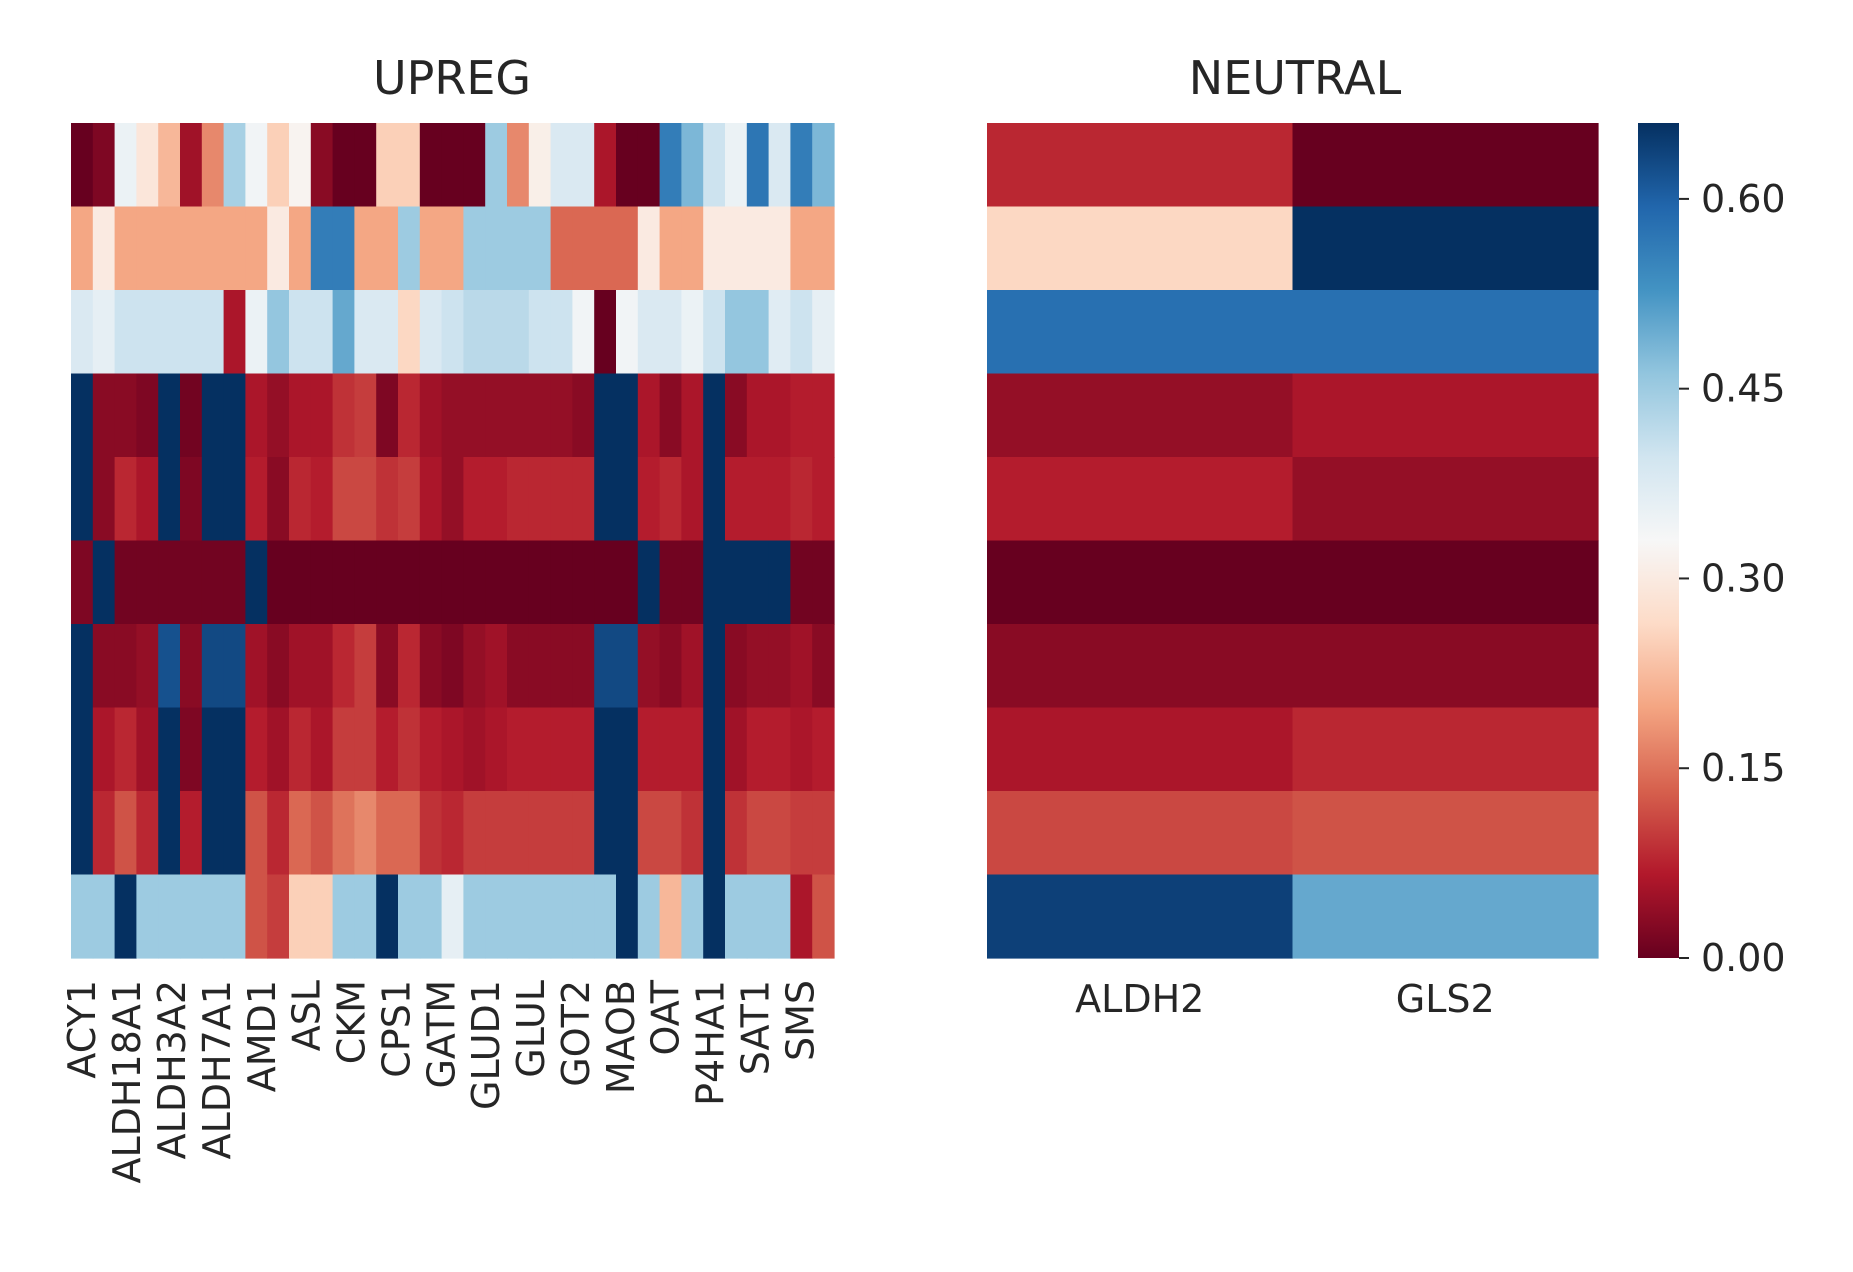  I want to click on x-tick-label: CPS1, so click(396, 1029).